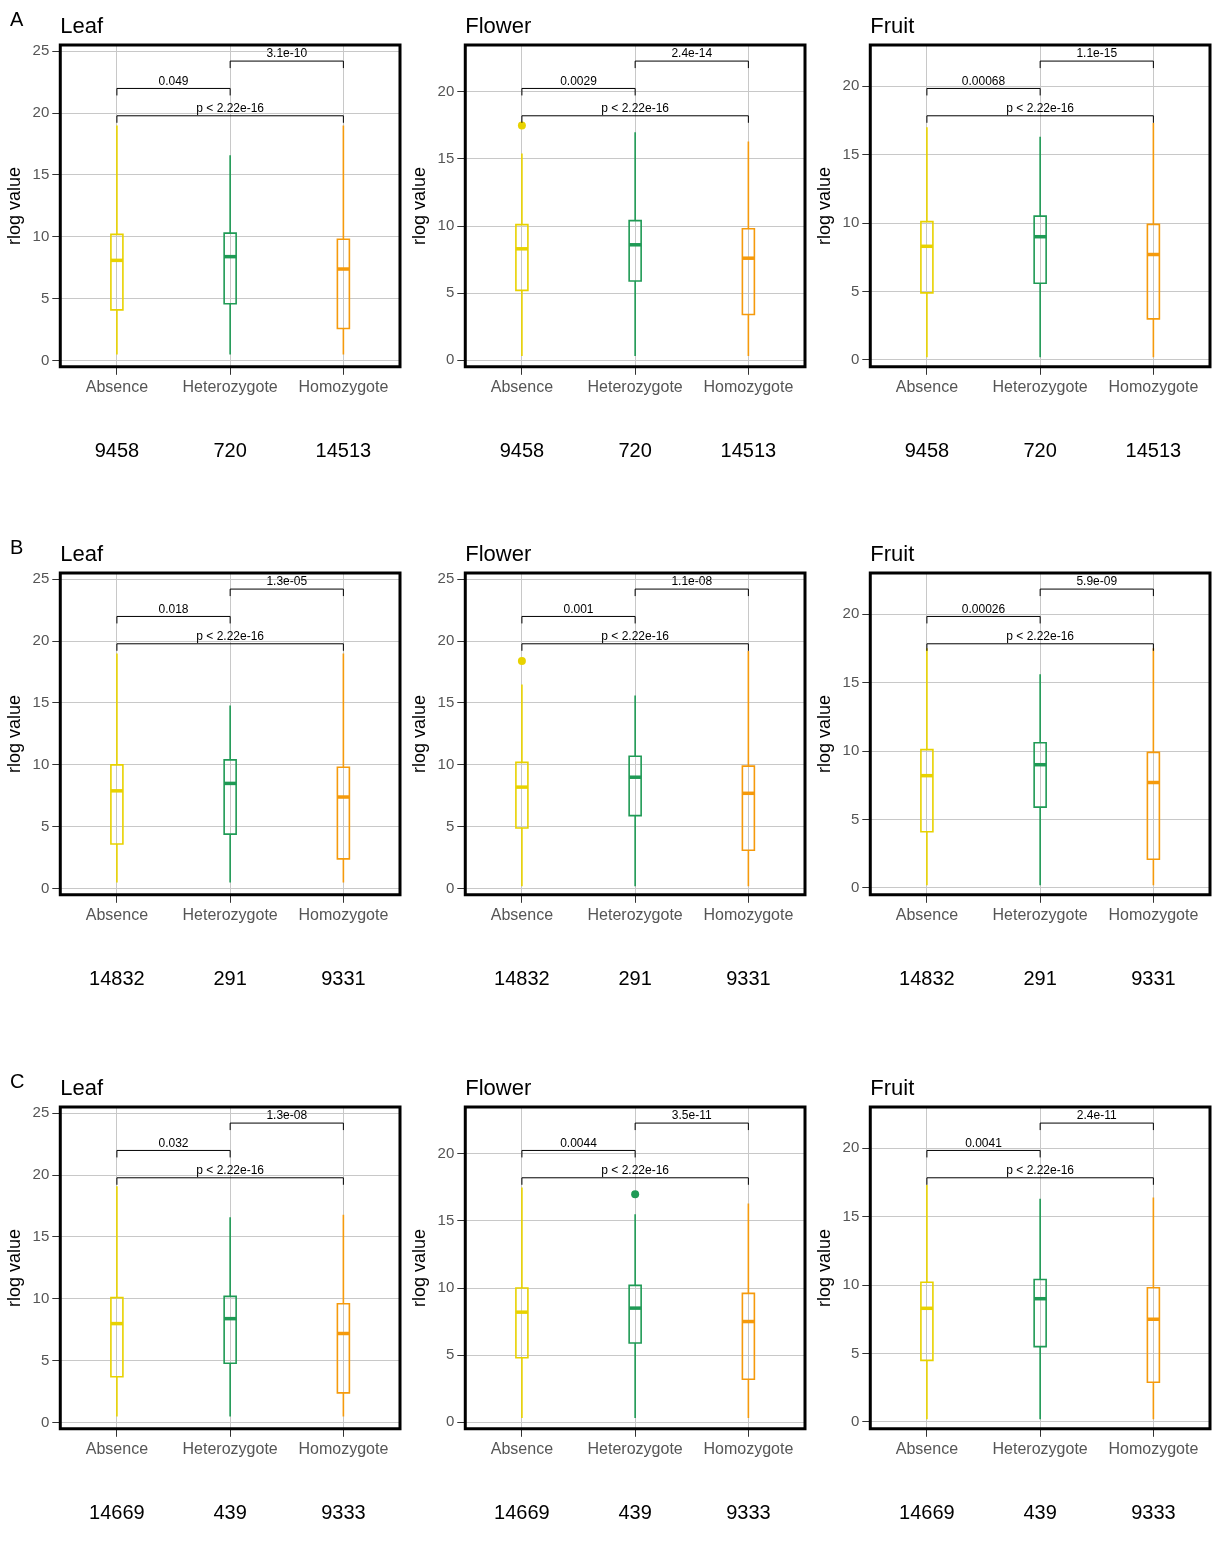  Describe the element at coordinates (927, 1511) in the screenshot. I see `text: 14669` at that location.